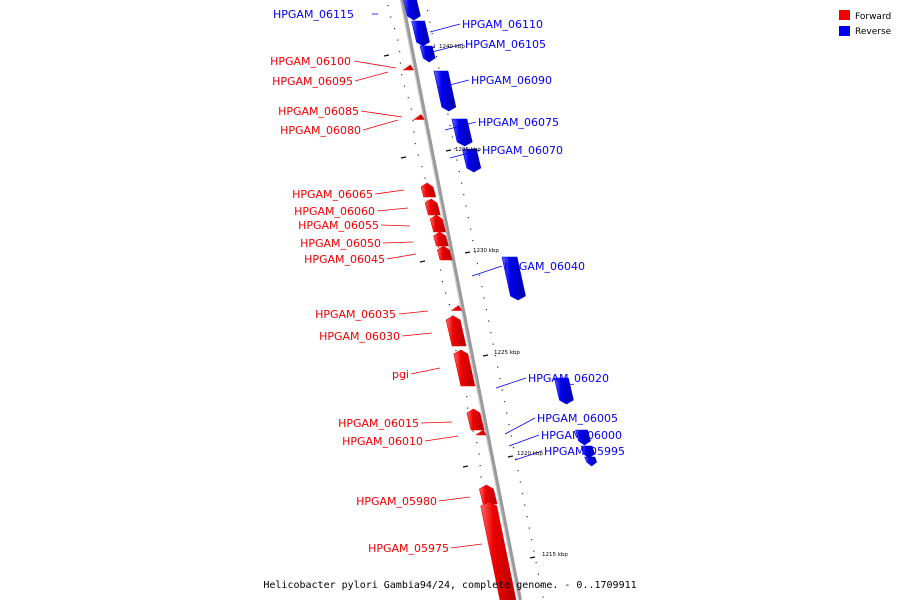  Describe the element at coordinates (334, 211) in the screenshot. I see `gene-label-HPGAM_06060: HPGAM_06060` at that location.